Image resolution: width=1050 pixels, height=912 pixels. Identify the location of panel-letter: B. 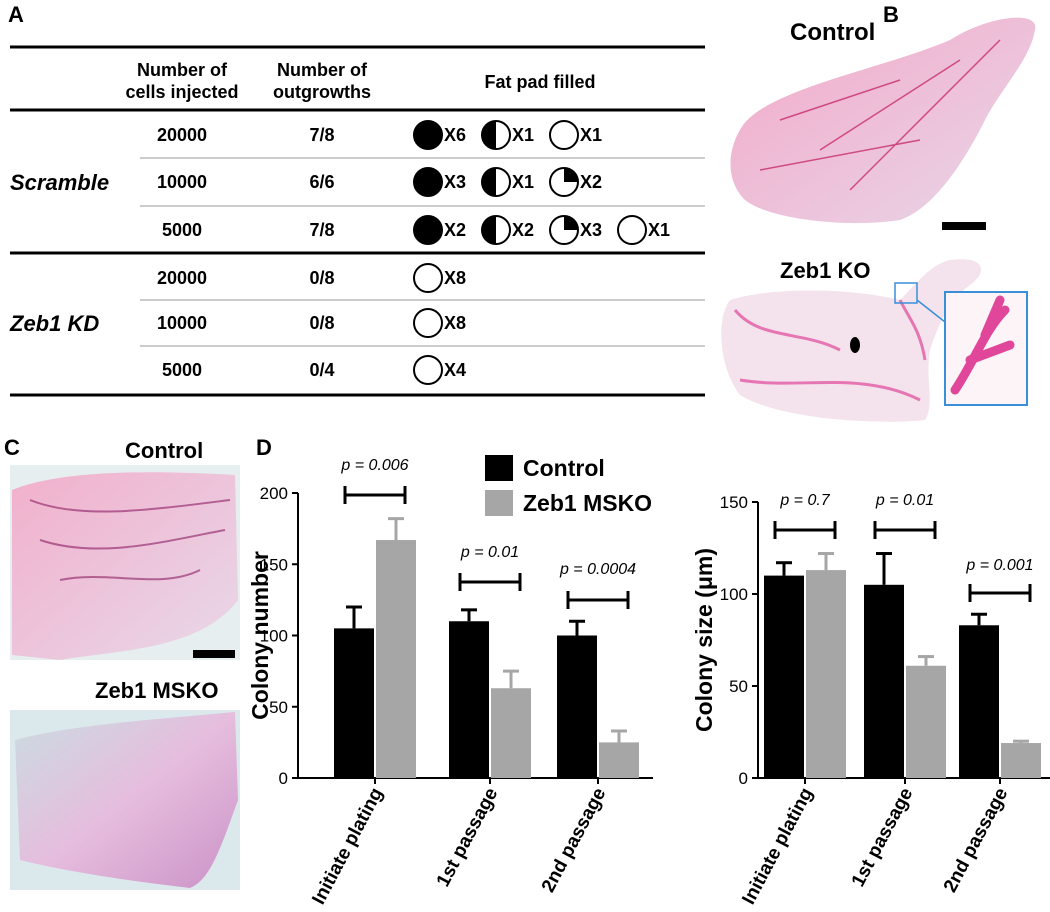
(891, 14).